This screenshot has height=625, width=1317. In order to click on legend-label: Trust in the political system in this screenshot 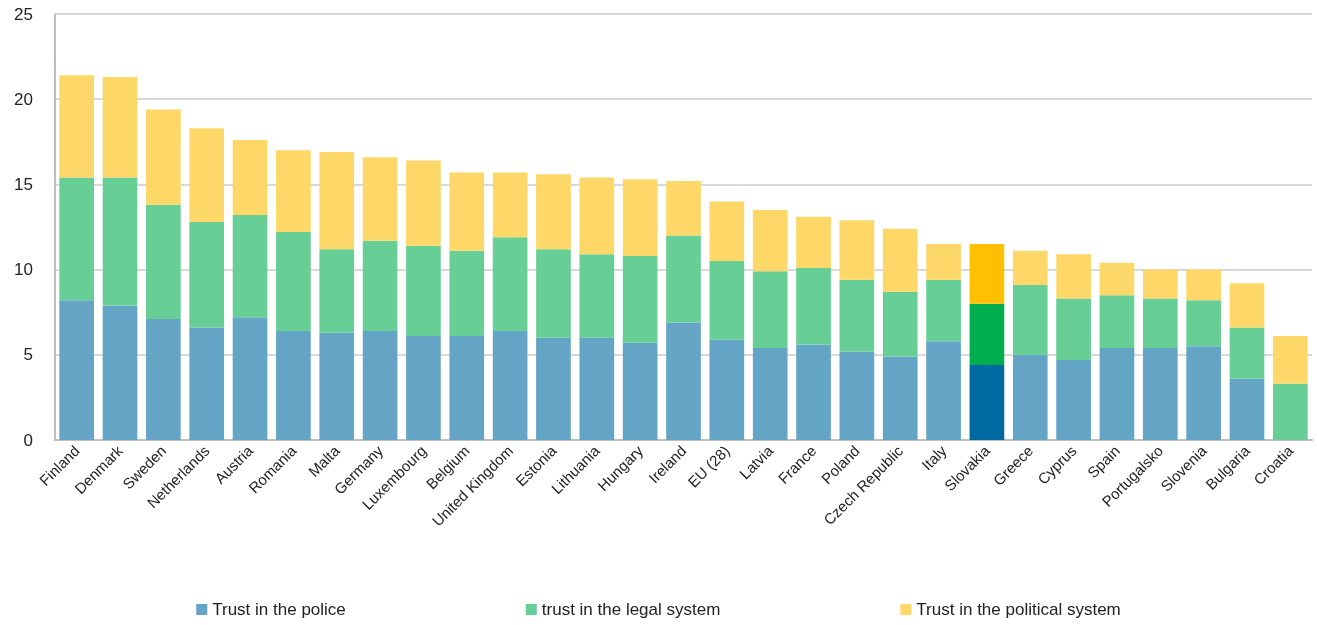, I will do `click(1018, 609)`.